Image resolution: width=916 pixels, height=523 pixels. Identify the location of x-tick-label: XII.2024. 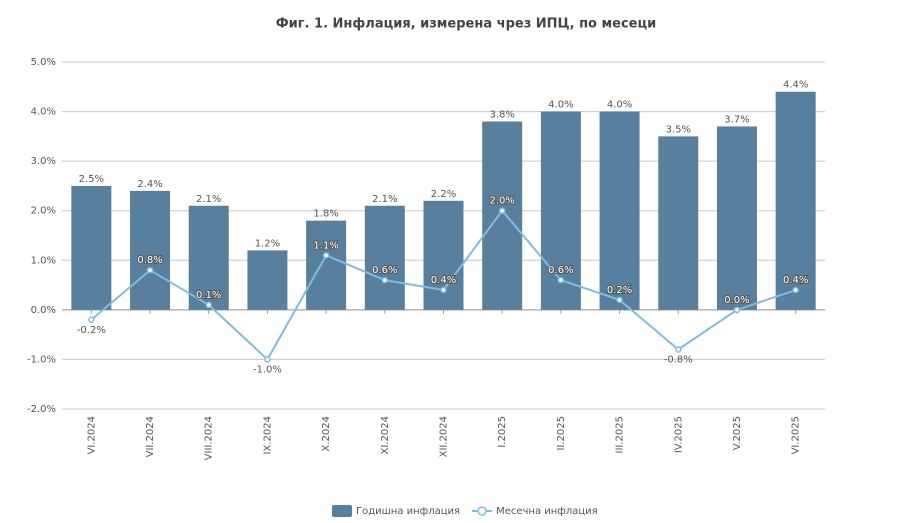
(444, 436).